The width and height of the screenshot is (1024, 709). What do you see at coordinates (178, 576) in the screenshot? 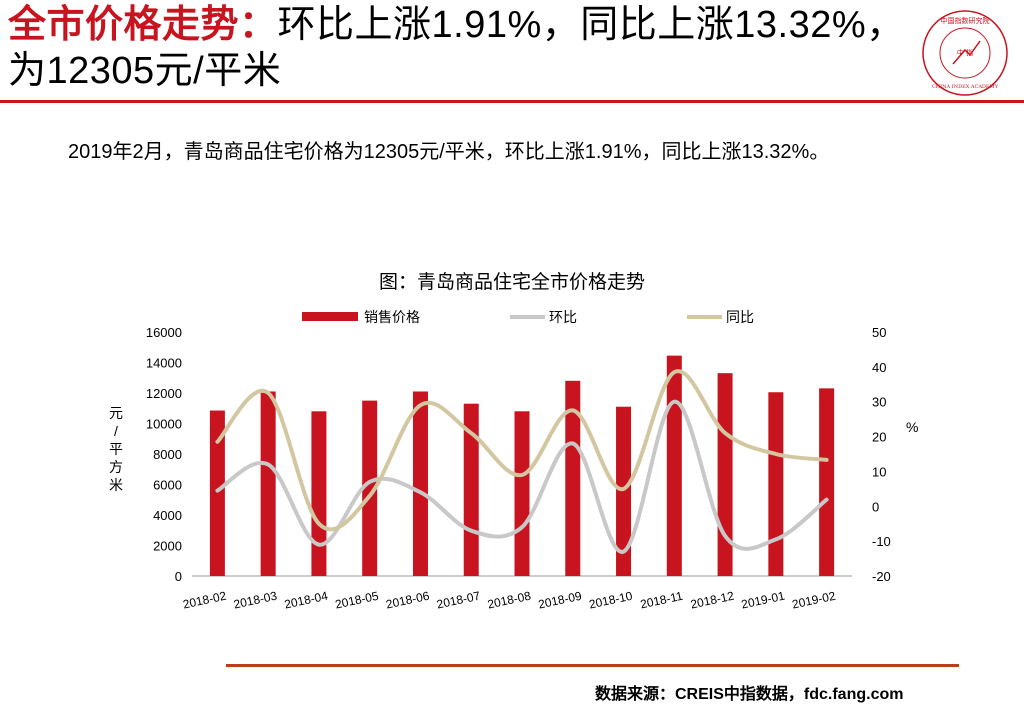
I see `y-left-tick-label: 0` at bounding box center [178, 576].